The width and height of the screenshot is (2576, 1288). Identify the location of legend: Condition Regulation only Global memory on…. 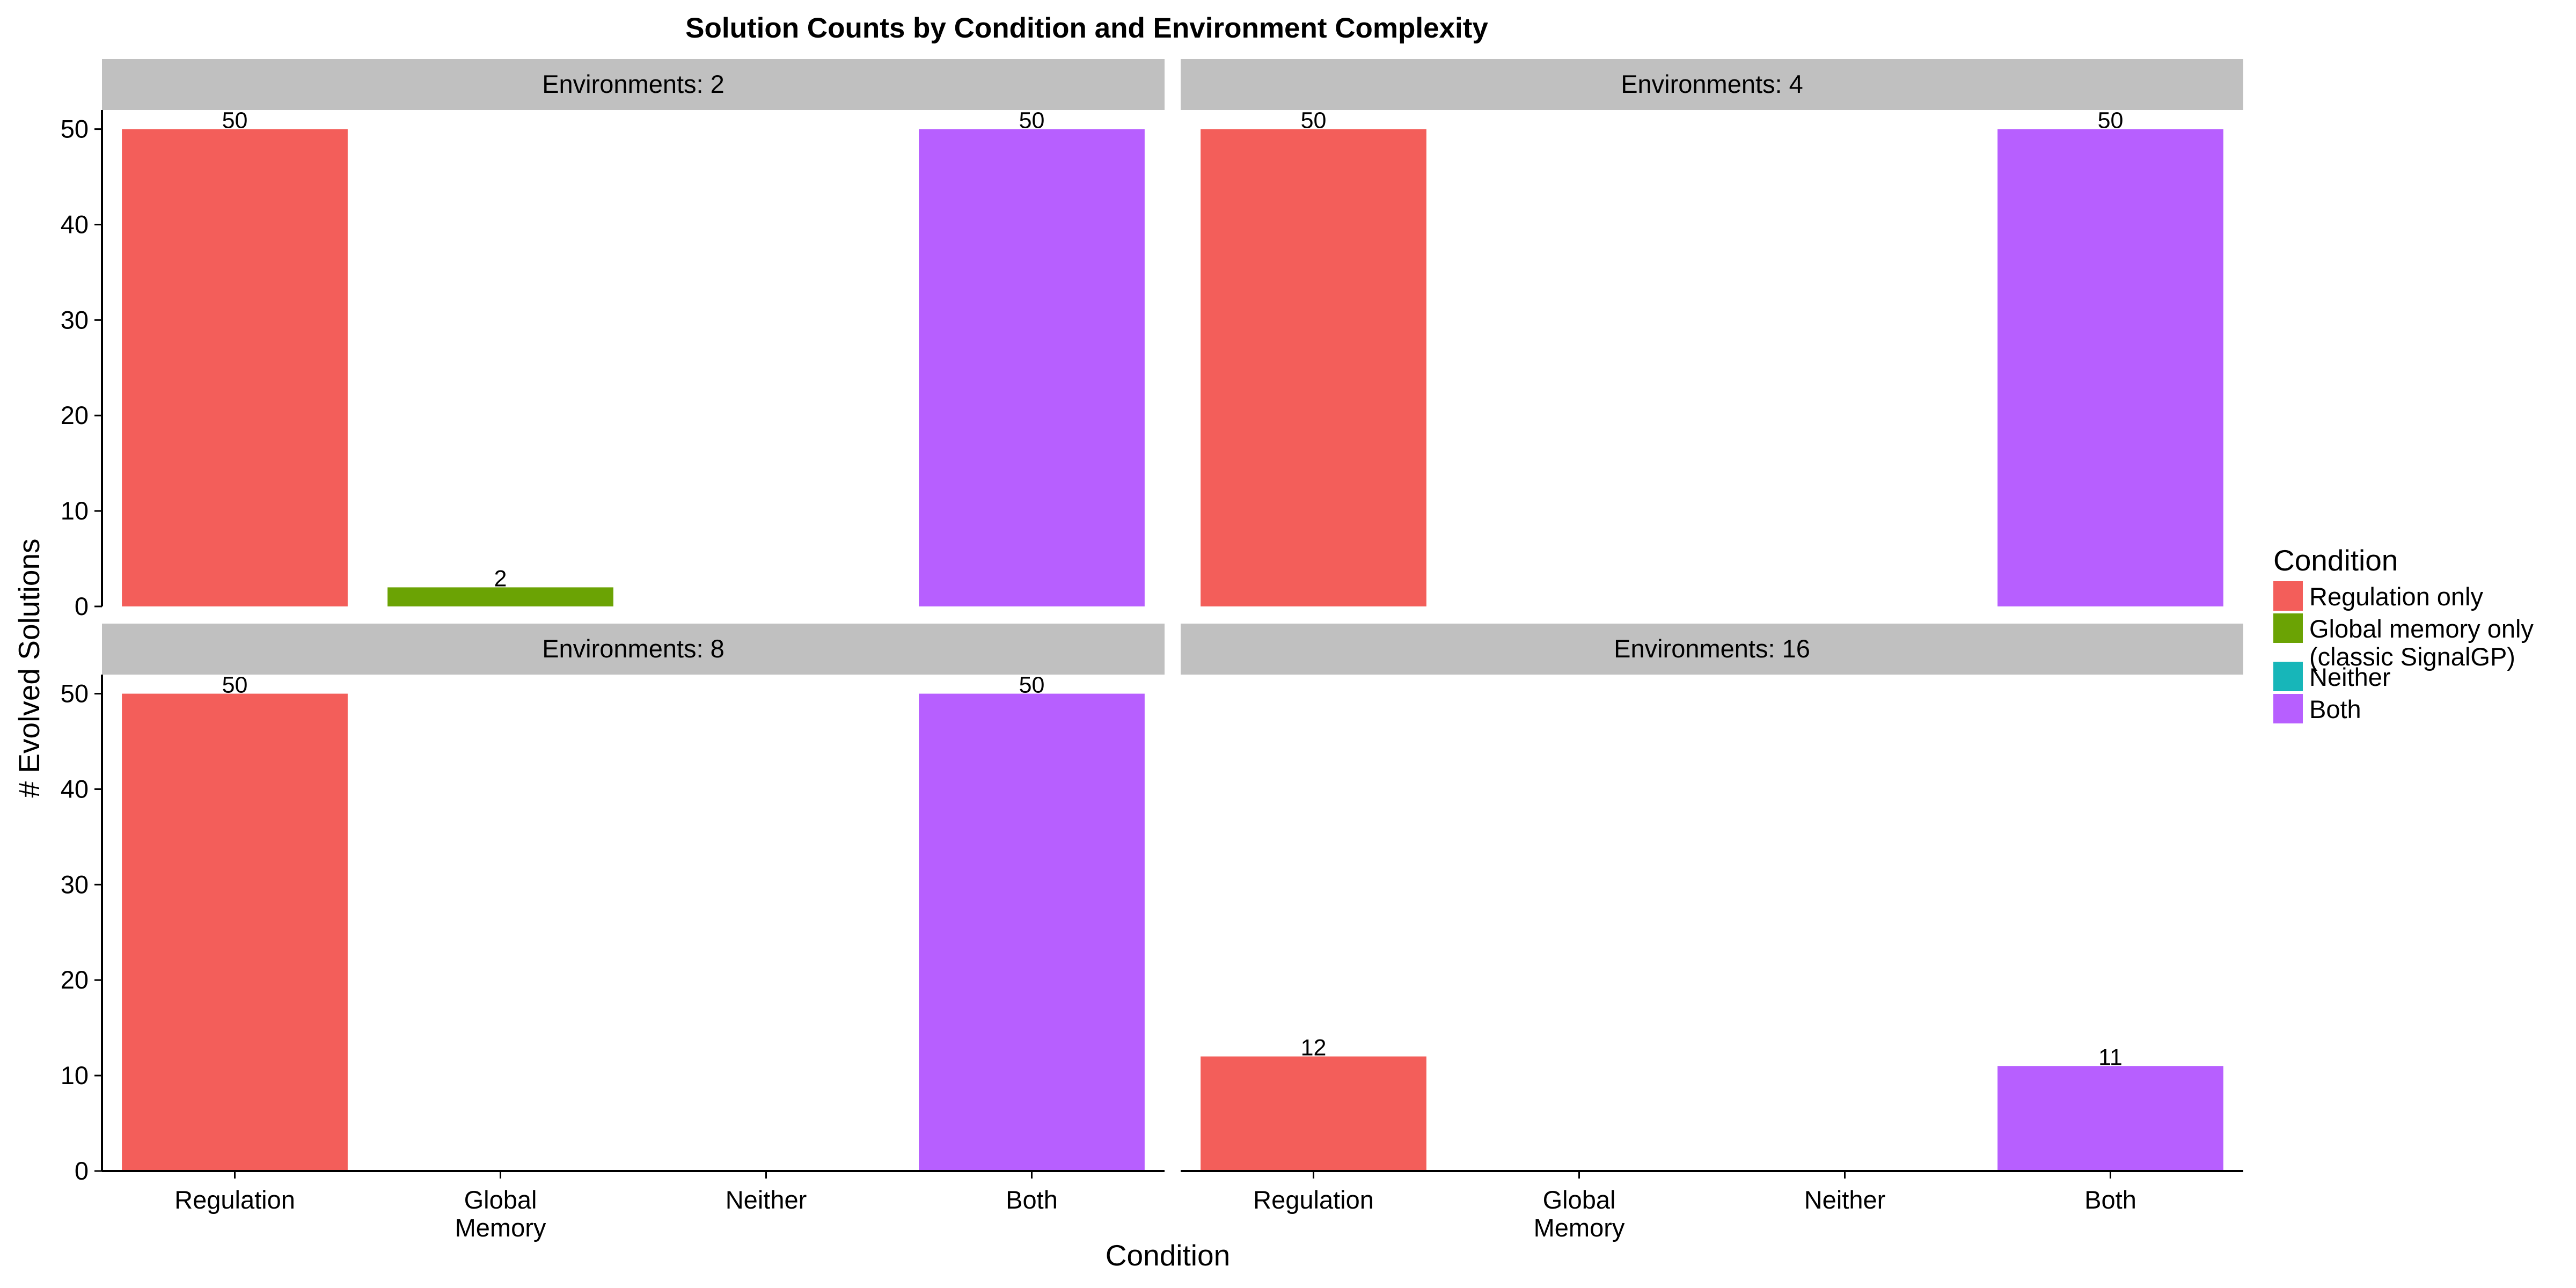
(2403, 633).